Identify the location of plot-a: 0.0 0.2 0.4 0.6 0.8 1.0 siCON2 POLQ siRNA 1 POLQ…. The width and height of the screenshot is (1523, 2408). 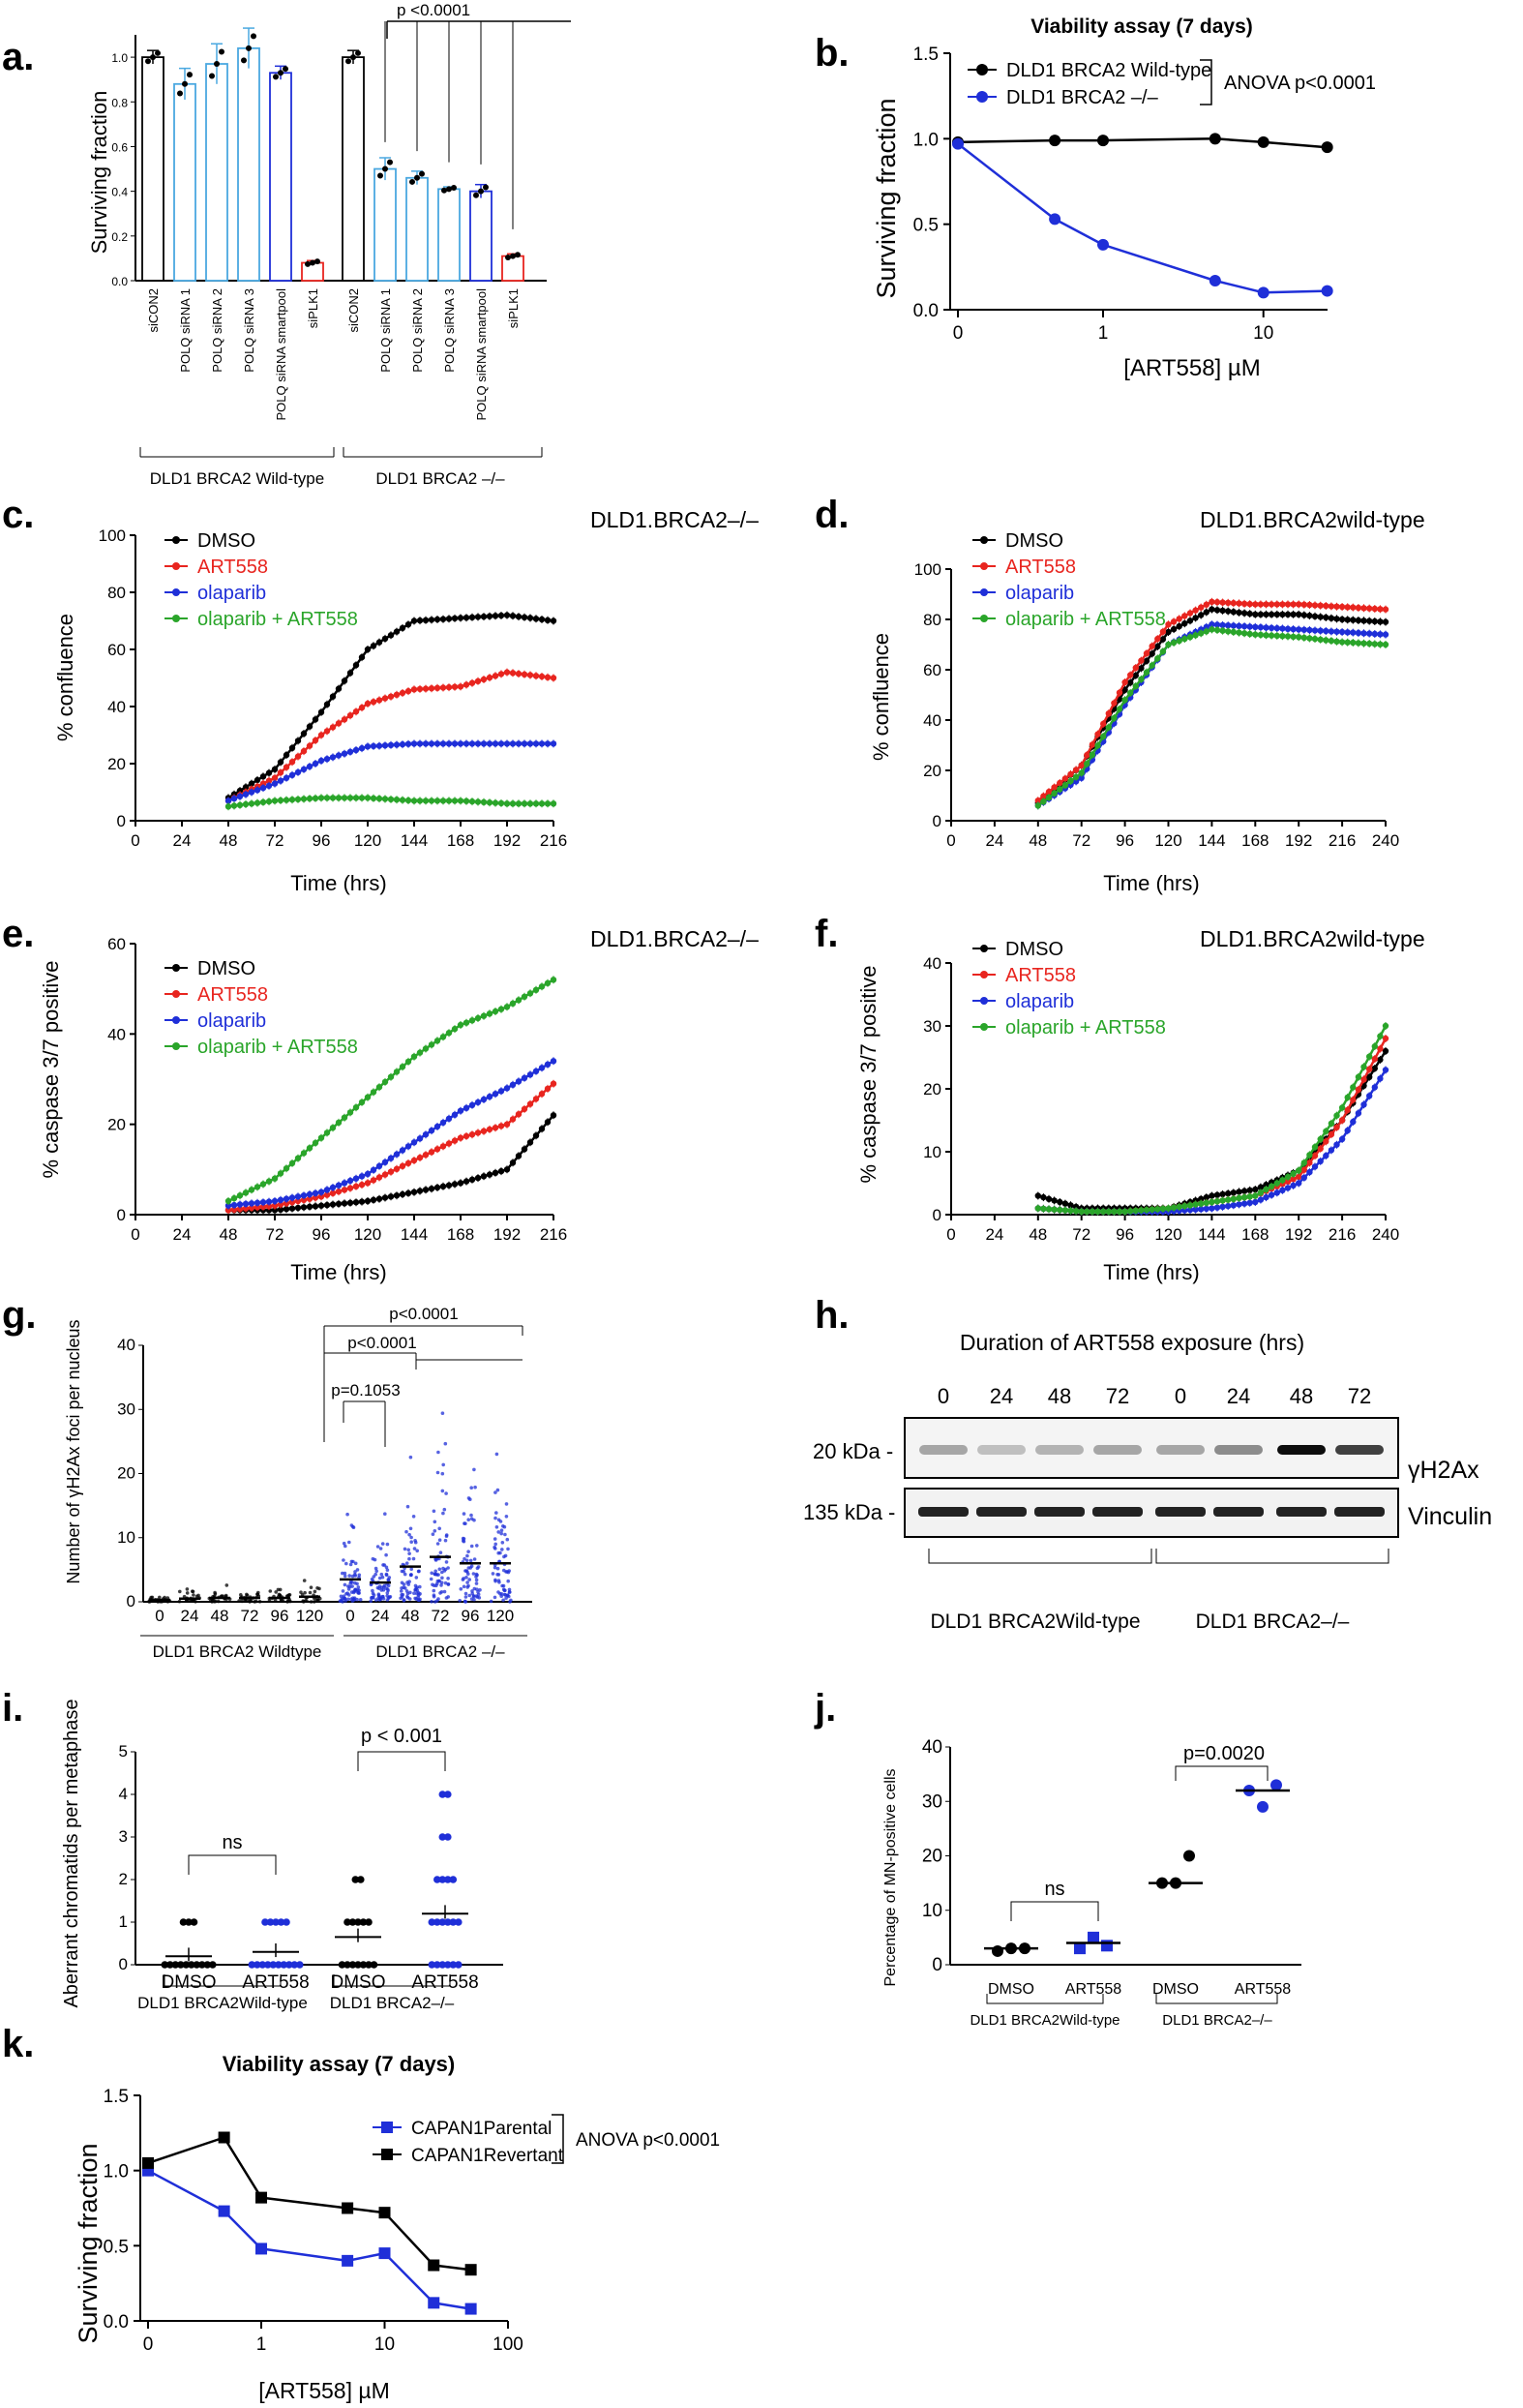
(329, 221).